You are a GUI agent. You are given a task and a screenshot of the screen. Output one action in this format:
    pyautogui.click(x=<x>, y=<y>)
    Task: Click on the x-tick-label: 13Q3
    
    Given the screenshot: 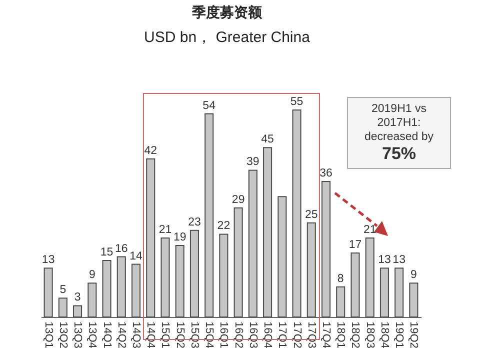 What is the action you would take?
    pyautogui.click(x=78, y=335)
    